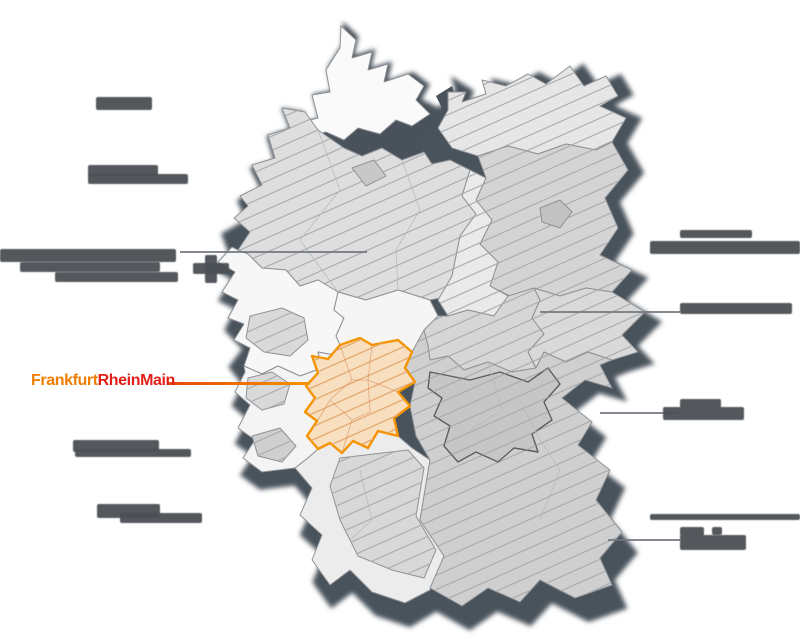  I want to click on highlight-leader-line, so click(239, 383).